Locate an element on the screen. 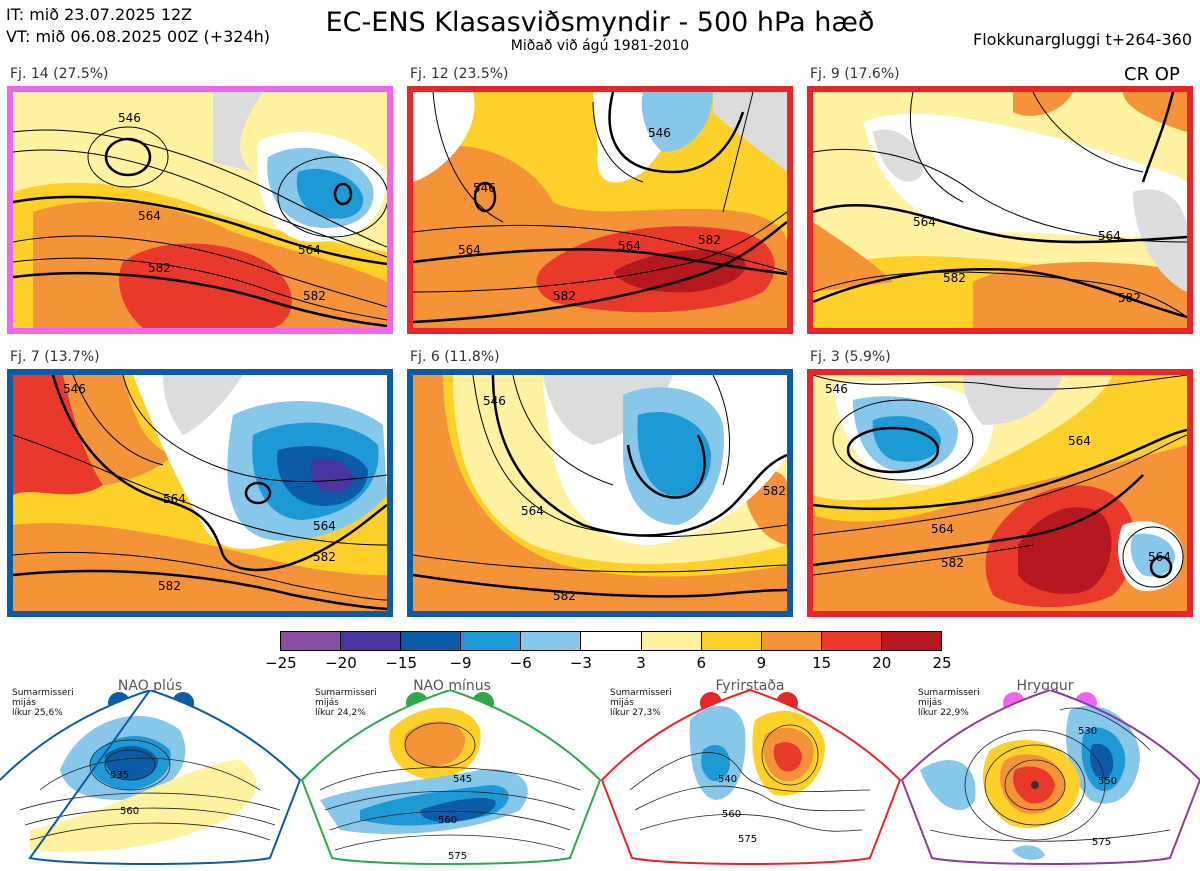 The height and width of the screenshot is (871, 1200). it-line: IT: mið 23.07.2025 12Z is located at coordinates (99, 14).